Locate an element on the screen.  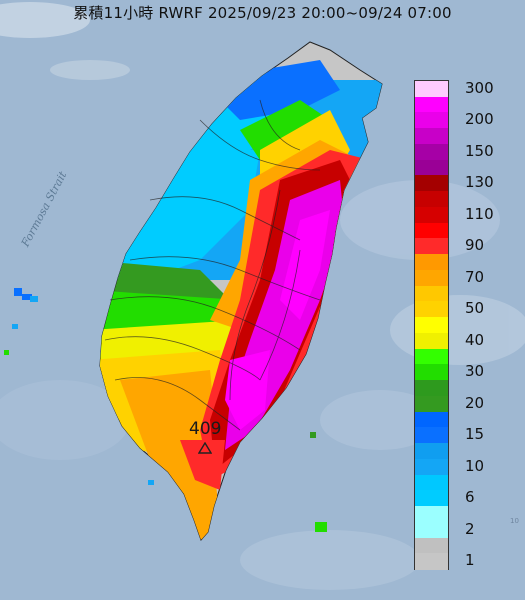
legend-label: 130 is located at coordinates (479, 182).